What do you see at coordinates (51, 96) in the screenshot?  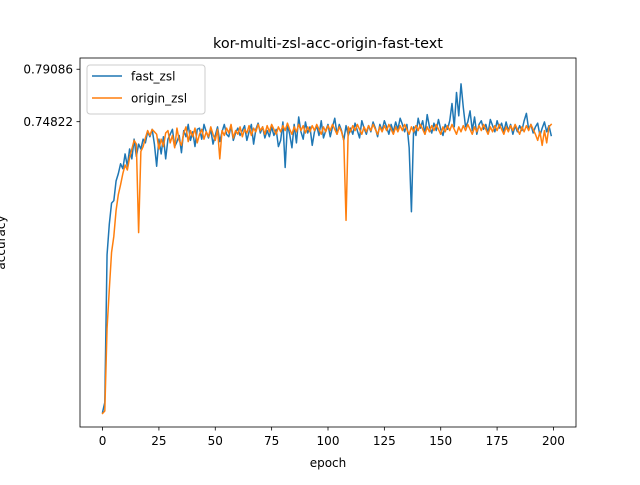 I see `y-axis-ticks: 0.74822 0.79086` at bounding box center [51, 96].